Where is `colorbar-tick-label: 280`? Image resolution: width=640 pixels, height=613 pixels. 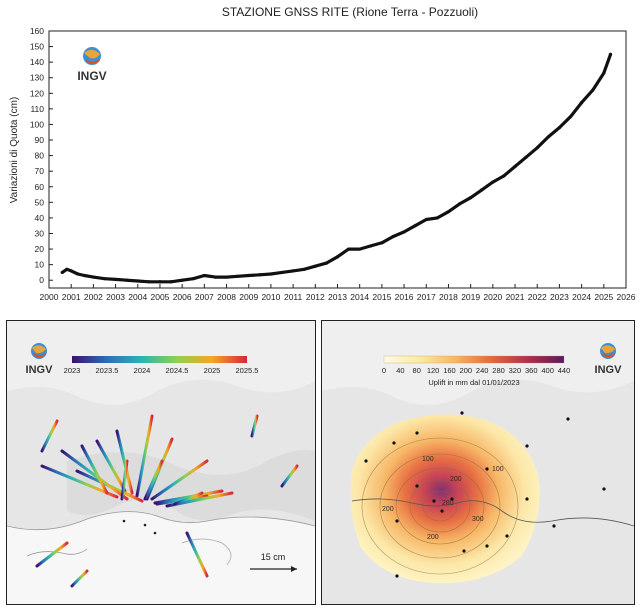
colorbar-tick-label: 280 is located at coordinates (498, 370).